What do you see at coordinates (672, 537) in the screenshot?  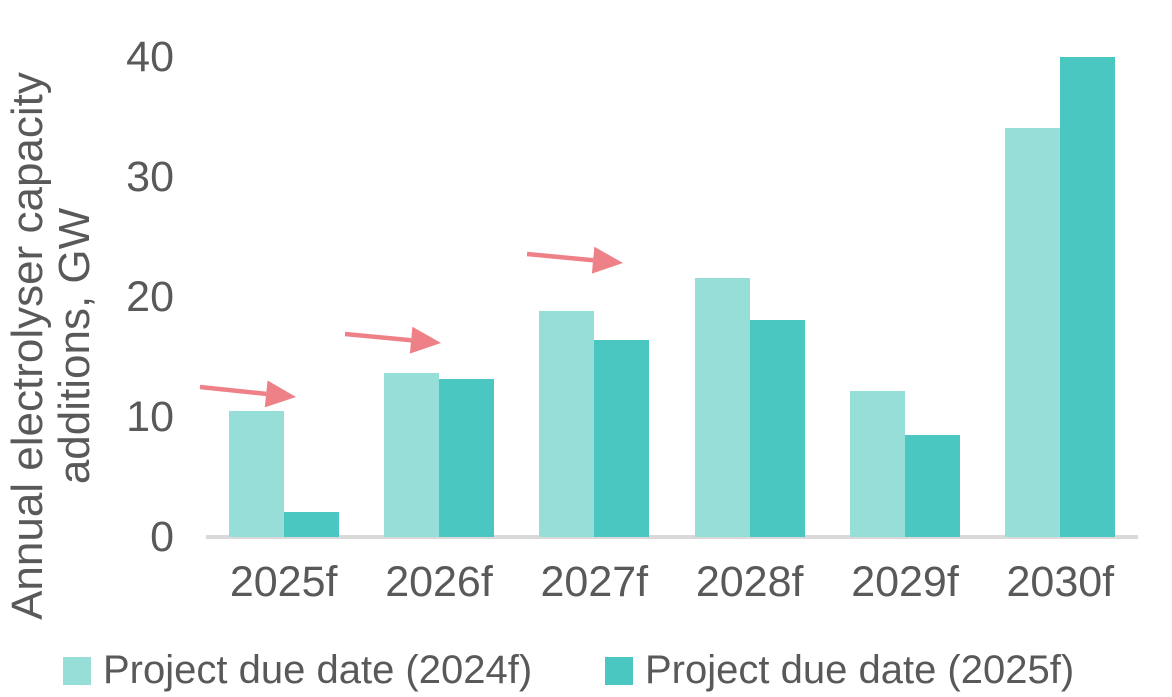 I see `x-axis-line` at bounding box center [672, 537].